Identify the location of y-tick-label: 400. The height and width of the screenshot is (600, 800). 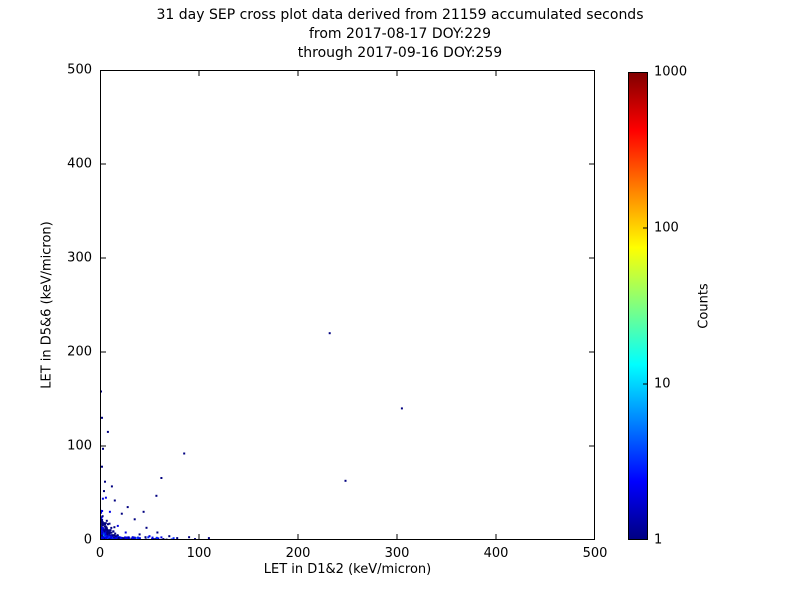
(79, 164).